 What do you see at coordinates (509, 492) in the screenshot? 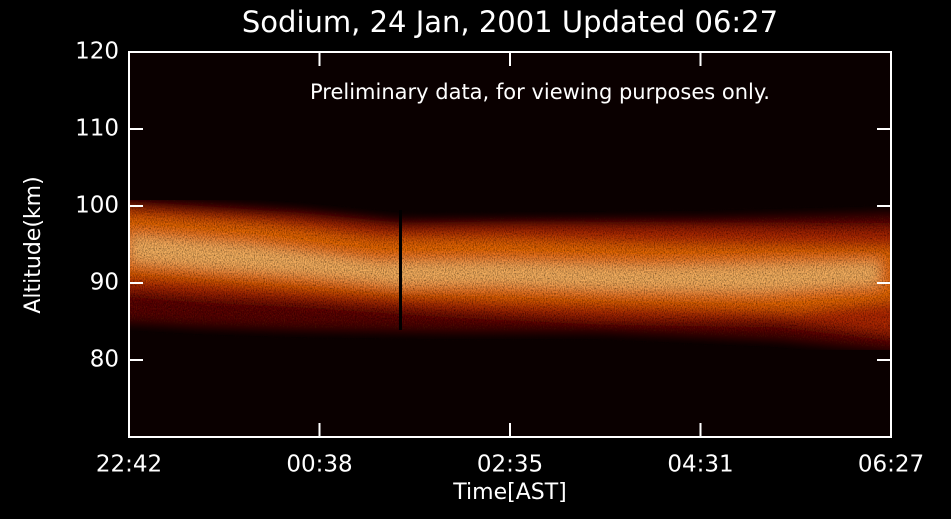
I see `x-axis-title: Time[AST]` at bounding box center [509, 492].